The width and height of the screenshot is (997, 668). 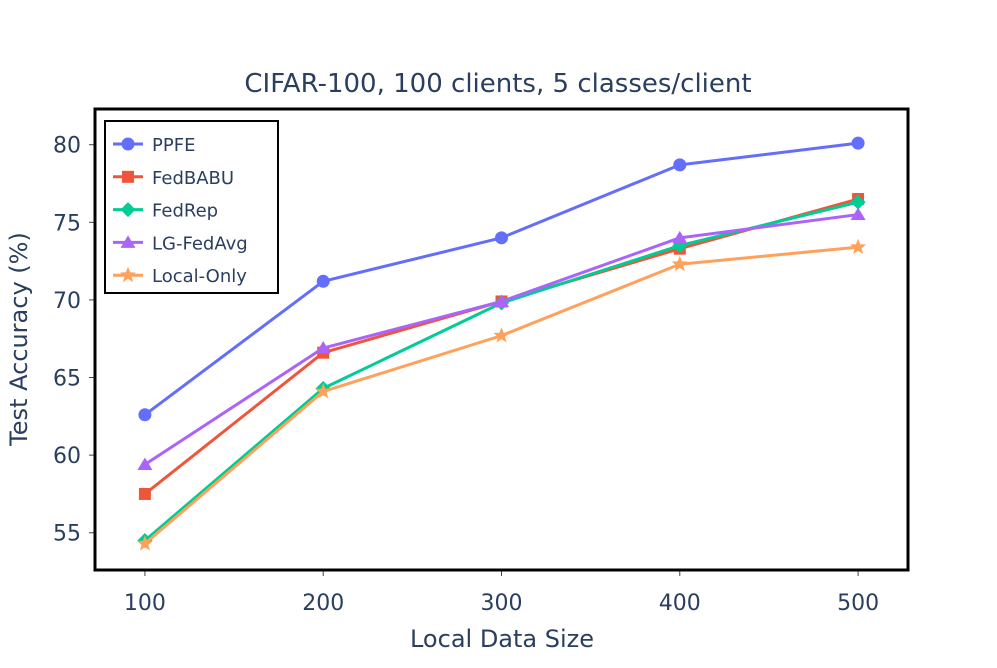 What do you see at coordinates (858, 202) in the screenshot?
I see `data-point-fedrep` at bounding box center [858, 202].